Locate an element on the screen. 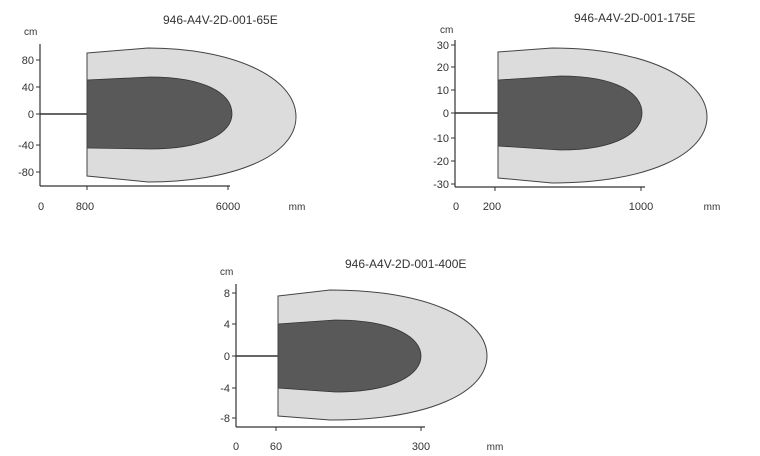 This screenshot has width=760, height=456. x-tick-label: 300 is located at coordinates (421, 447).